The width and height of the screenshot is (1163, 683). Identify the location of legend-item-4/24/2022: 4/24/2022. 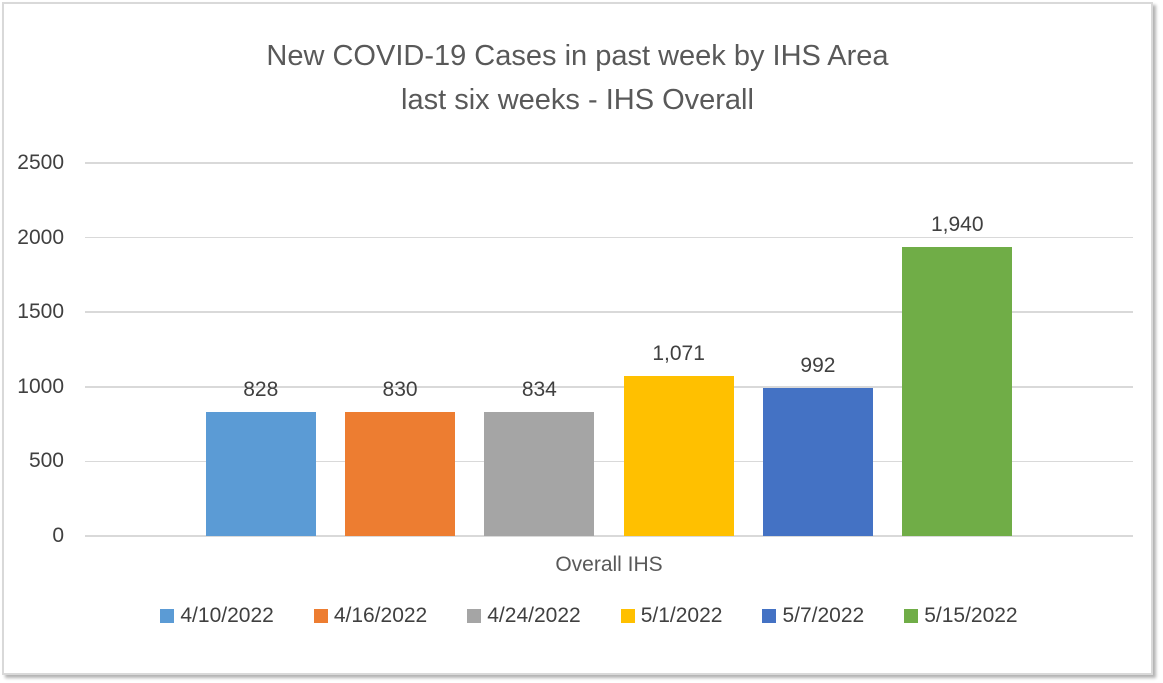
(524, 616).